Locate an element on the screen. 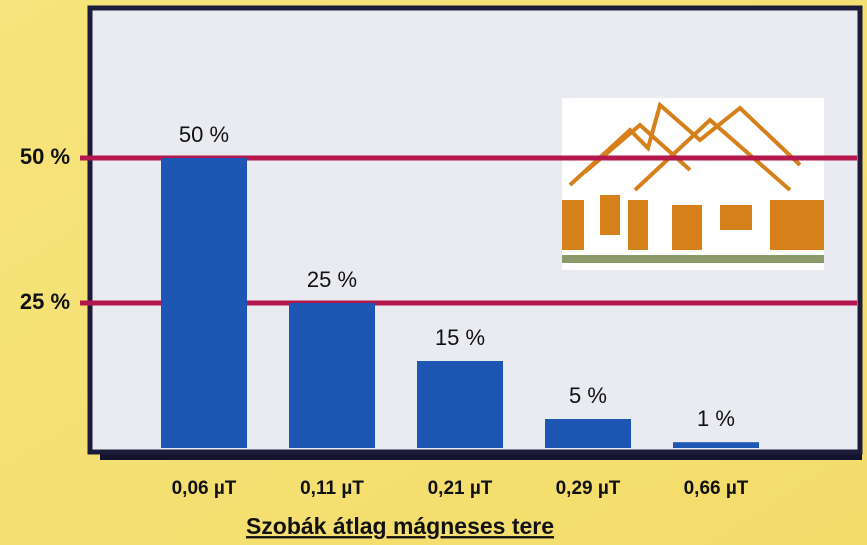 Image resolution: width=867 pixels, height=545 pixels. chart-title: Szobák átlag mágneses tere is located at coordinates (400, 526).